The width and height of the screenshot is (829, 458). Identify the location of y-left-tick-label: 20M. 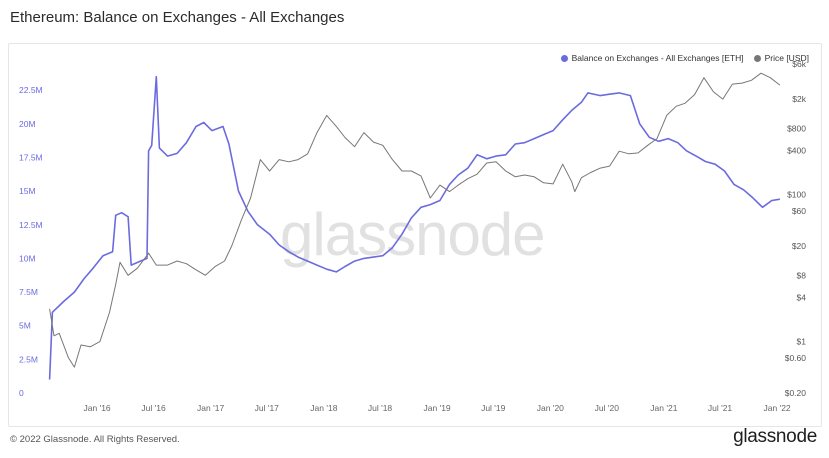
(27, 124).